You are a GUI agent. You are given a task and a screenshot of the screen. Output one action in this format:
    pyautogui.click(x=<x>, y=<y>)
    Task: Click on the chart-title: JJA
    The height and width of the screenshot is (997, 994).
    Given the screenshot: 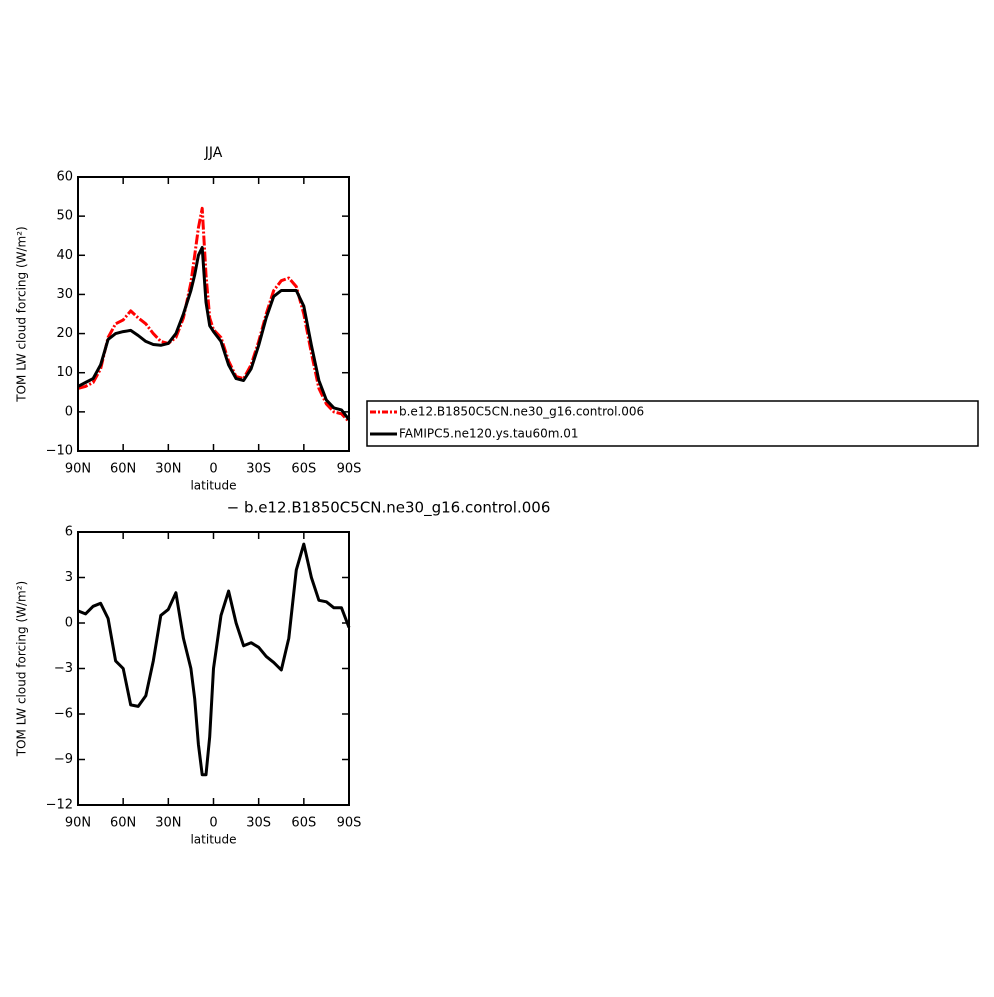 What is the action you would take?
    pyautogui.click(x=213, y=153)
    